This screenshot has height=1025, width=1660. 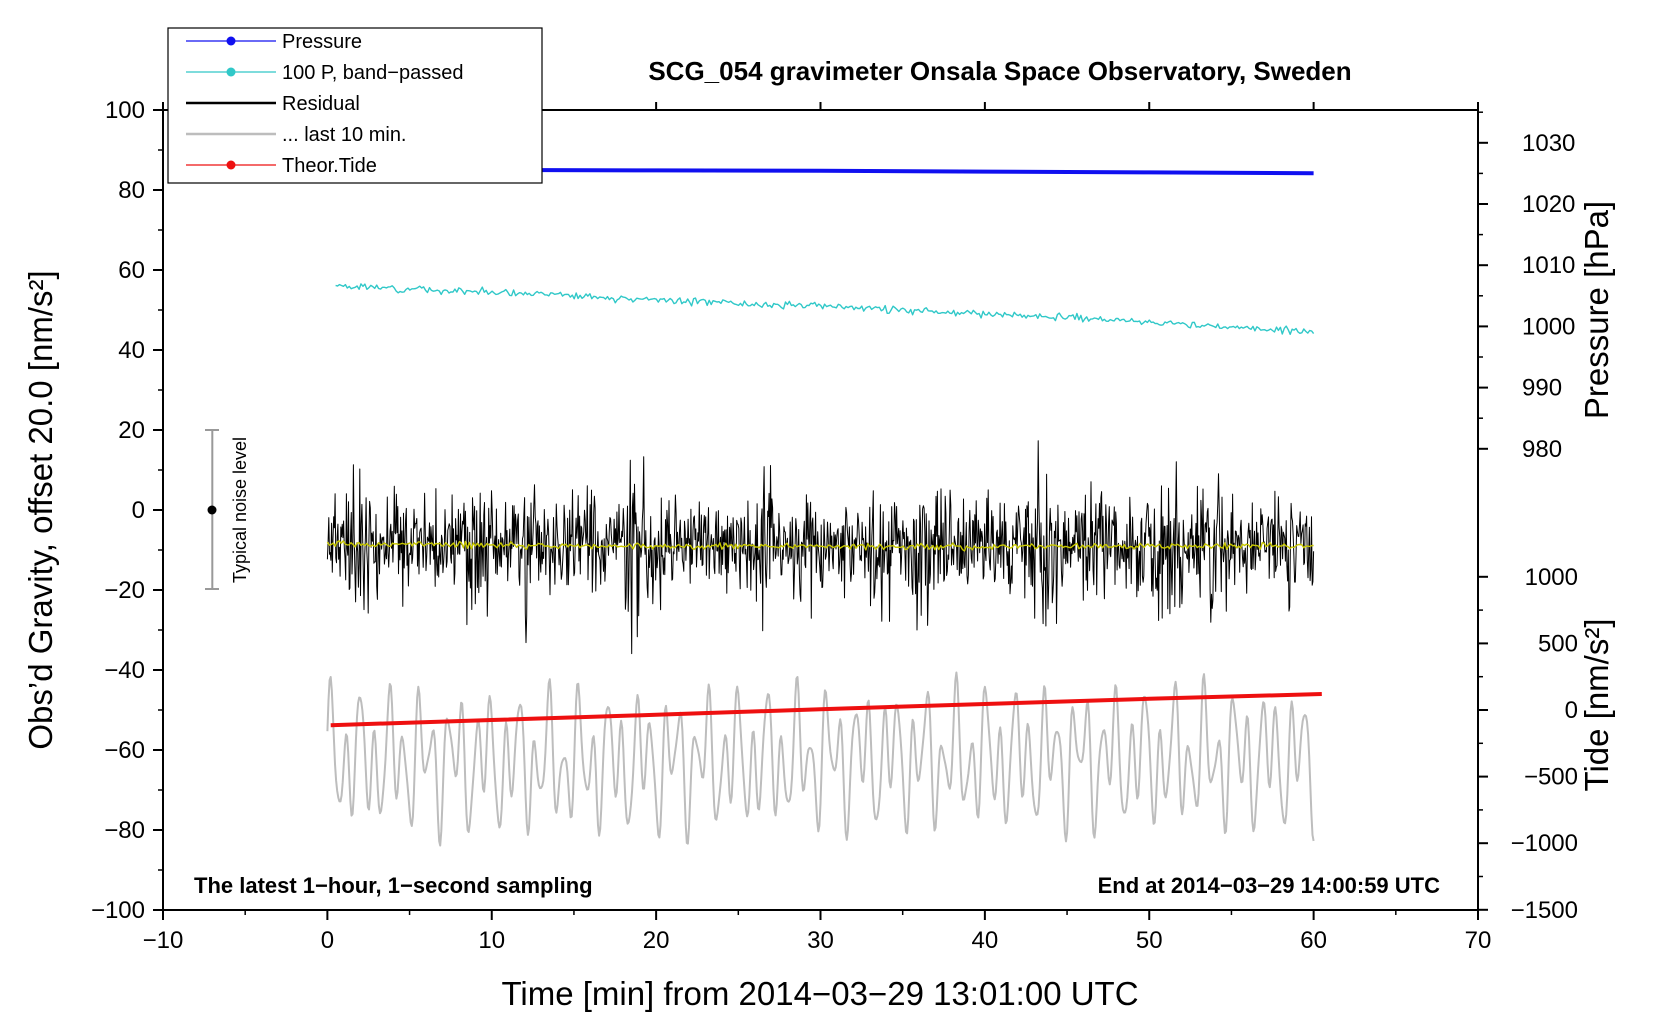 I want to click on y-tick-label: 40, so click(x=131, y=350).